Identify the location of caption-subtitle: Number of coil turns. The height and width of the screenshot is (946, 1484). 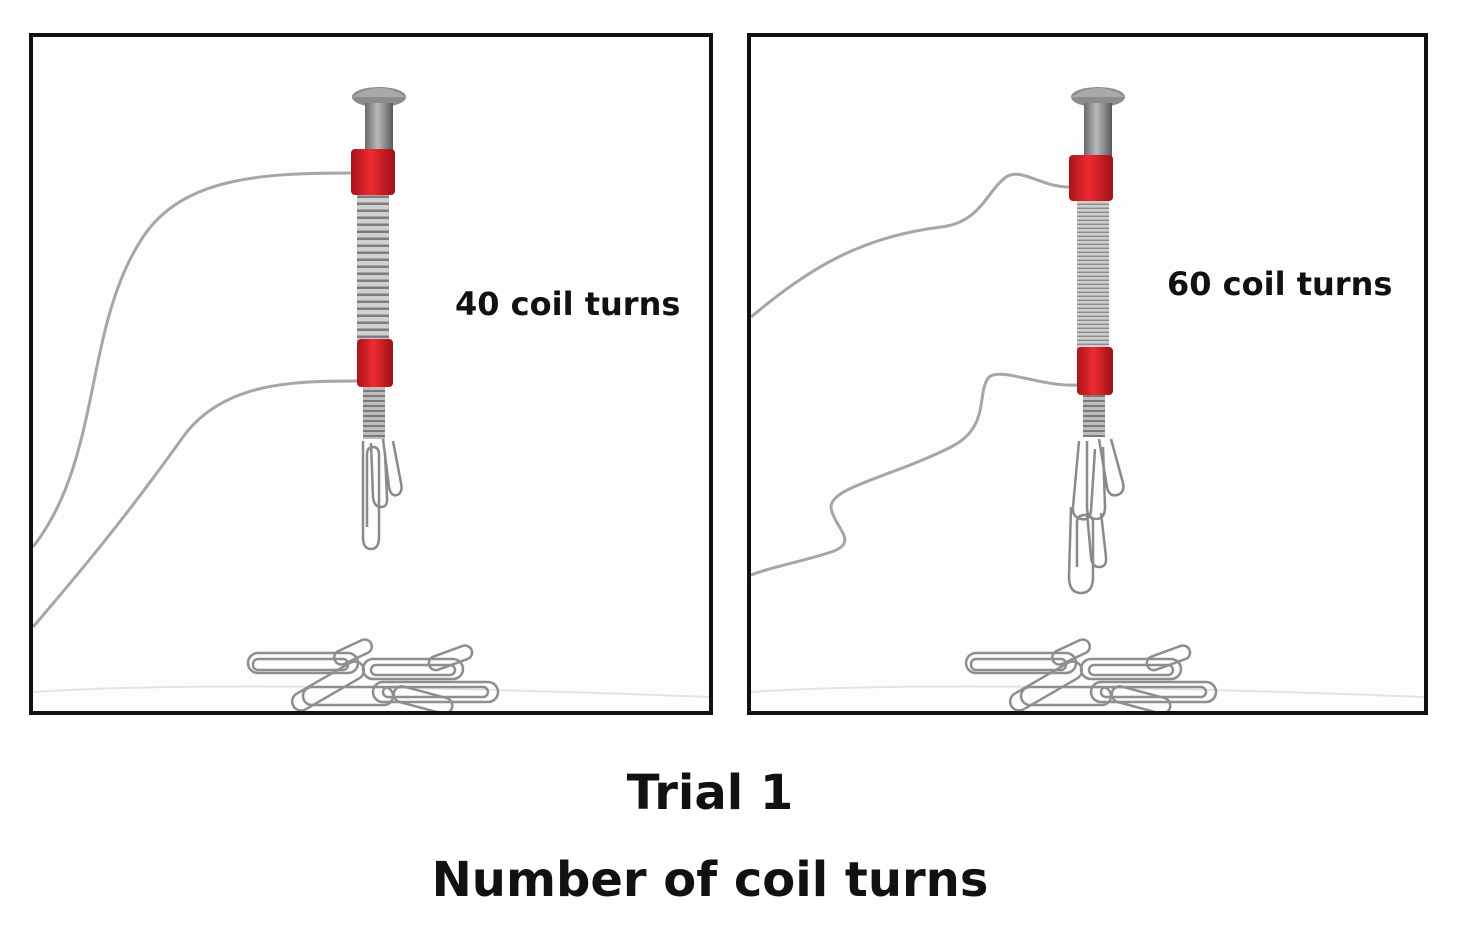
(710, 880).